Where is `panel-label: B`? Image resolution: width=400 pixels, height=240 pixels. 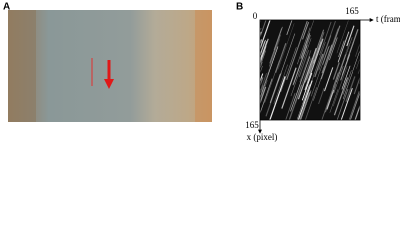
panel-label: B is located at coordinates (239, 7).